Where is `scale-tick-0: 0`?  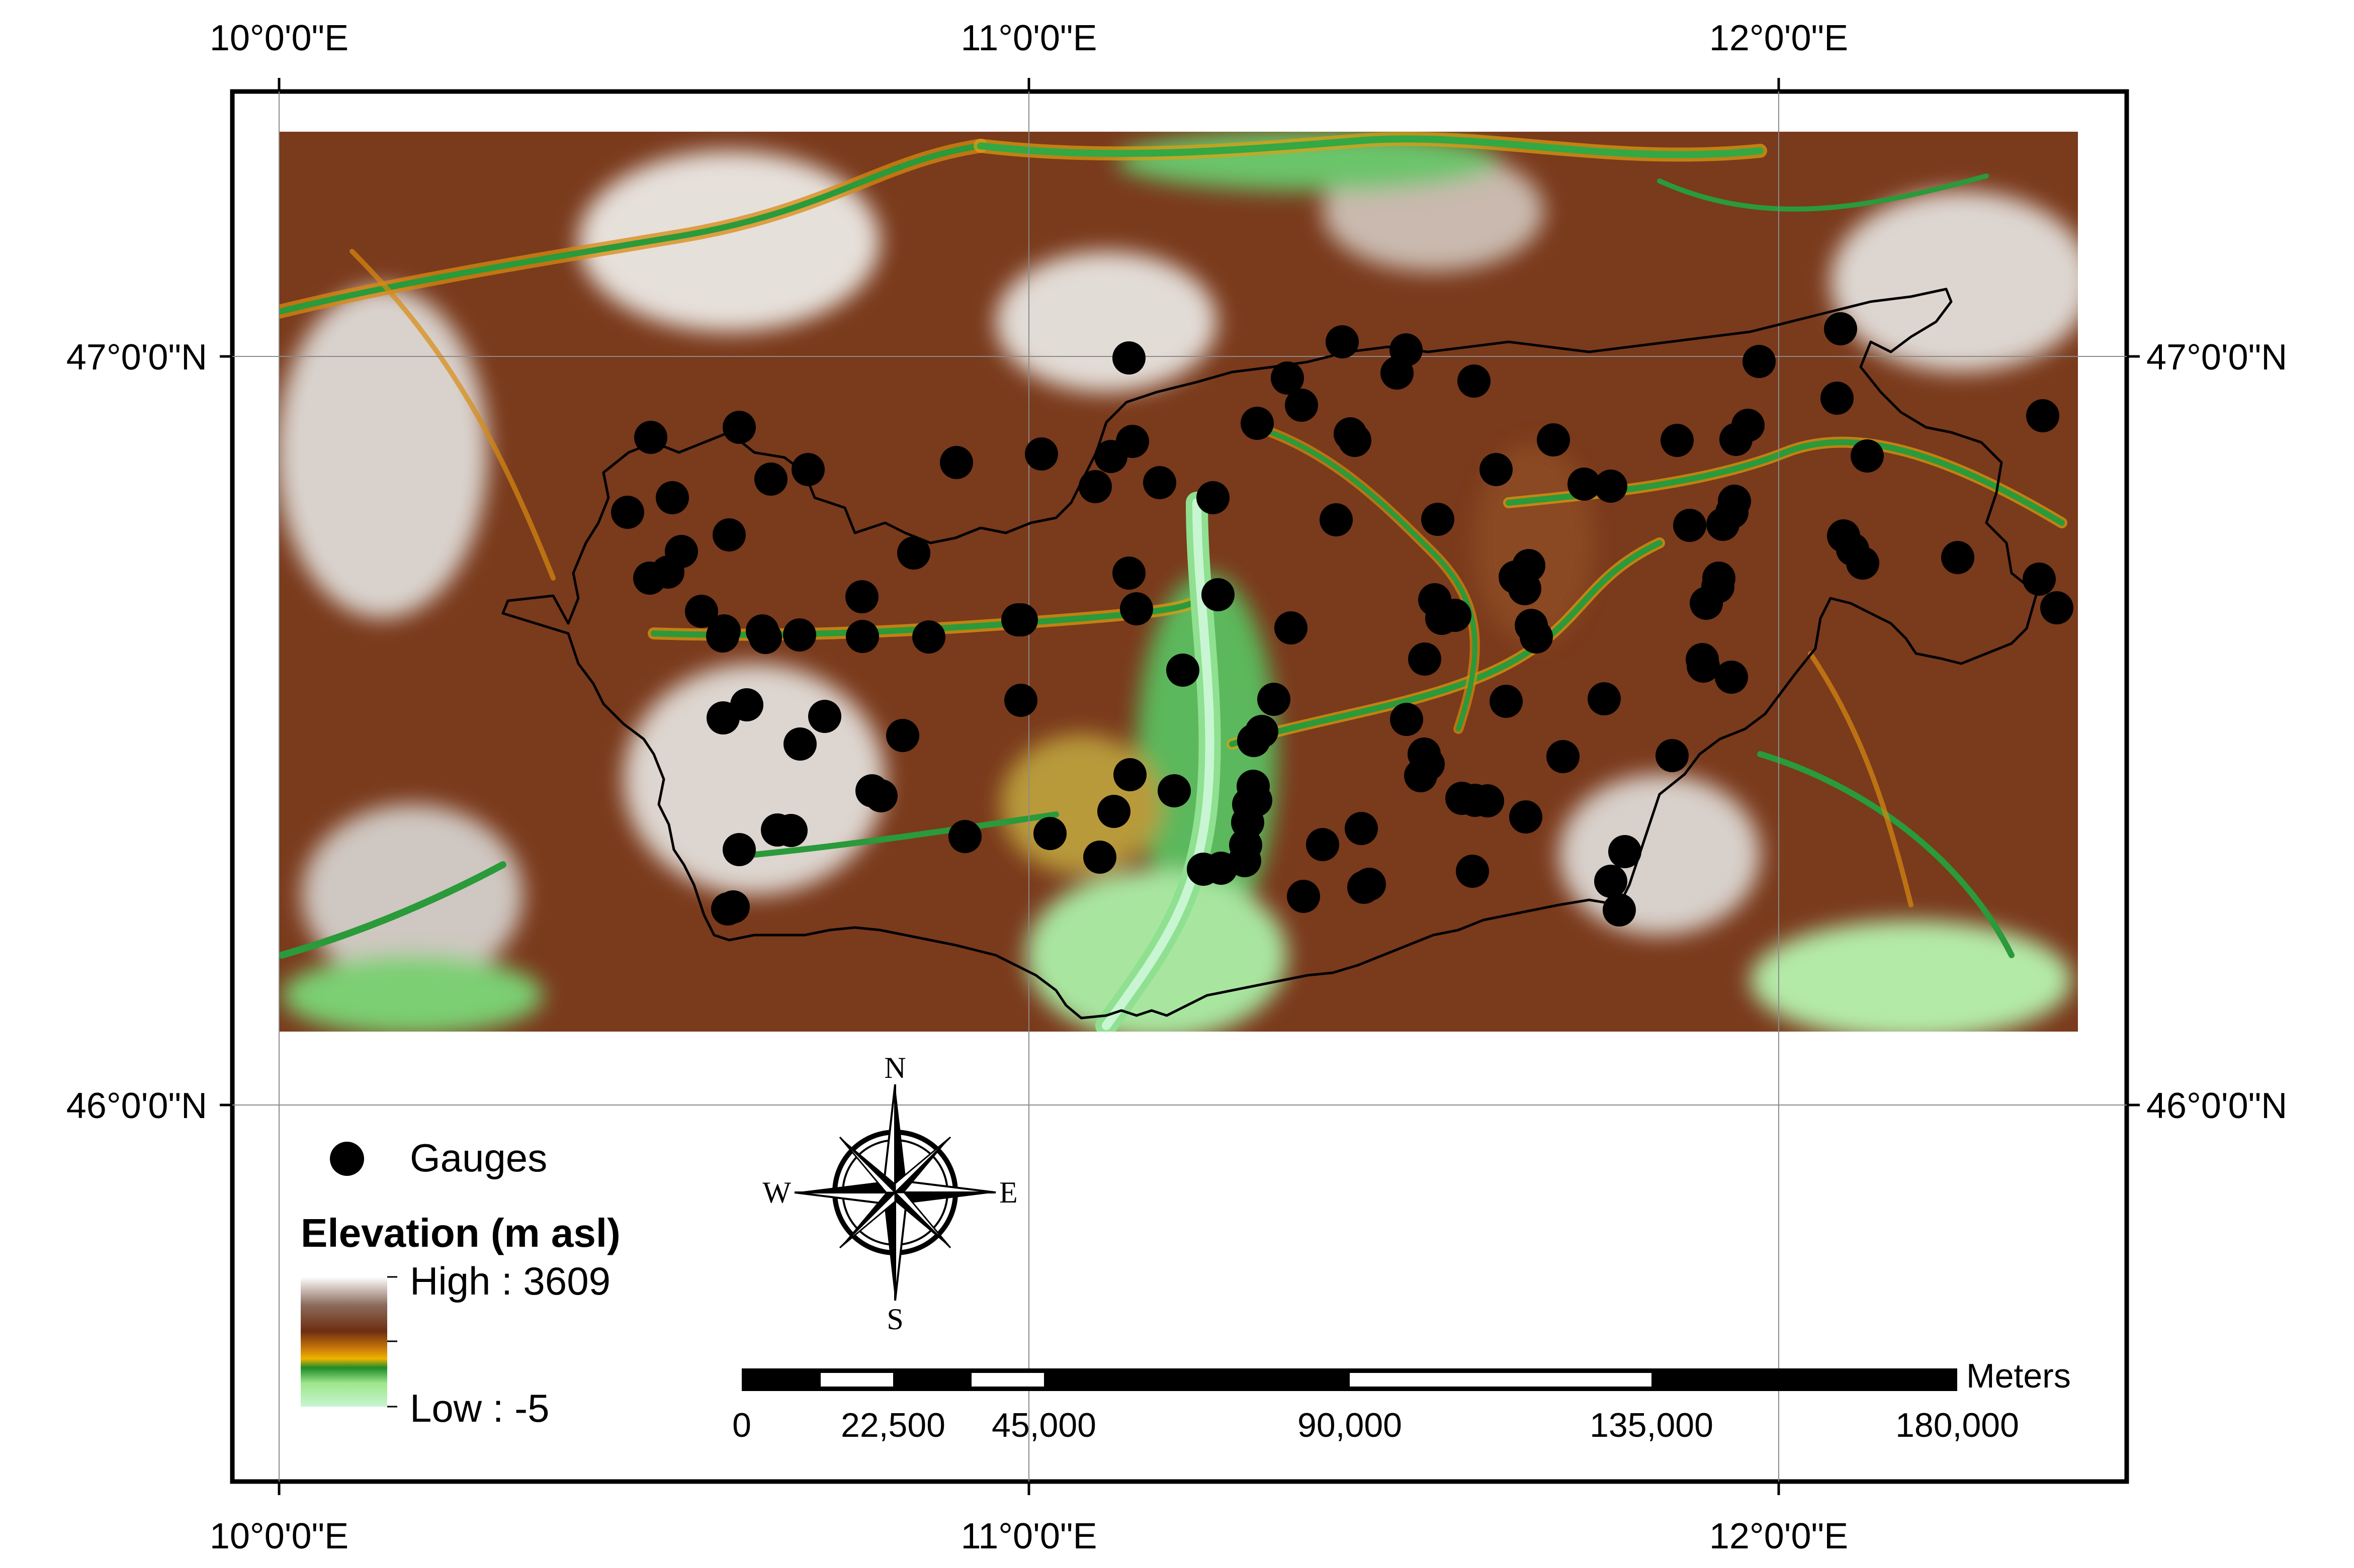
scale-tick-0: 0 is located at coordinates (741, 1425).